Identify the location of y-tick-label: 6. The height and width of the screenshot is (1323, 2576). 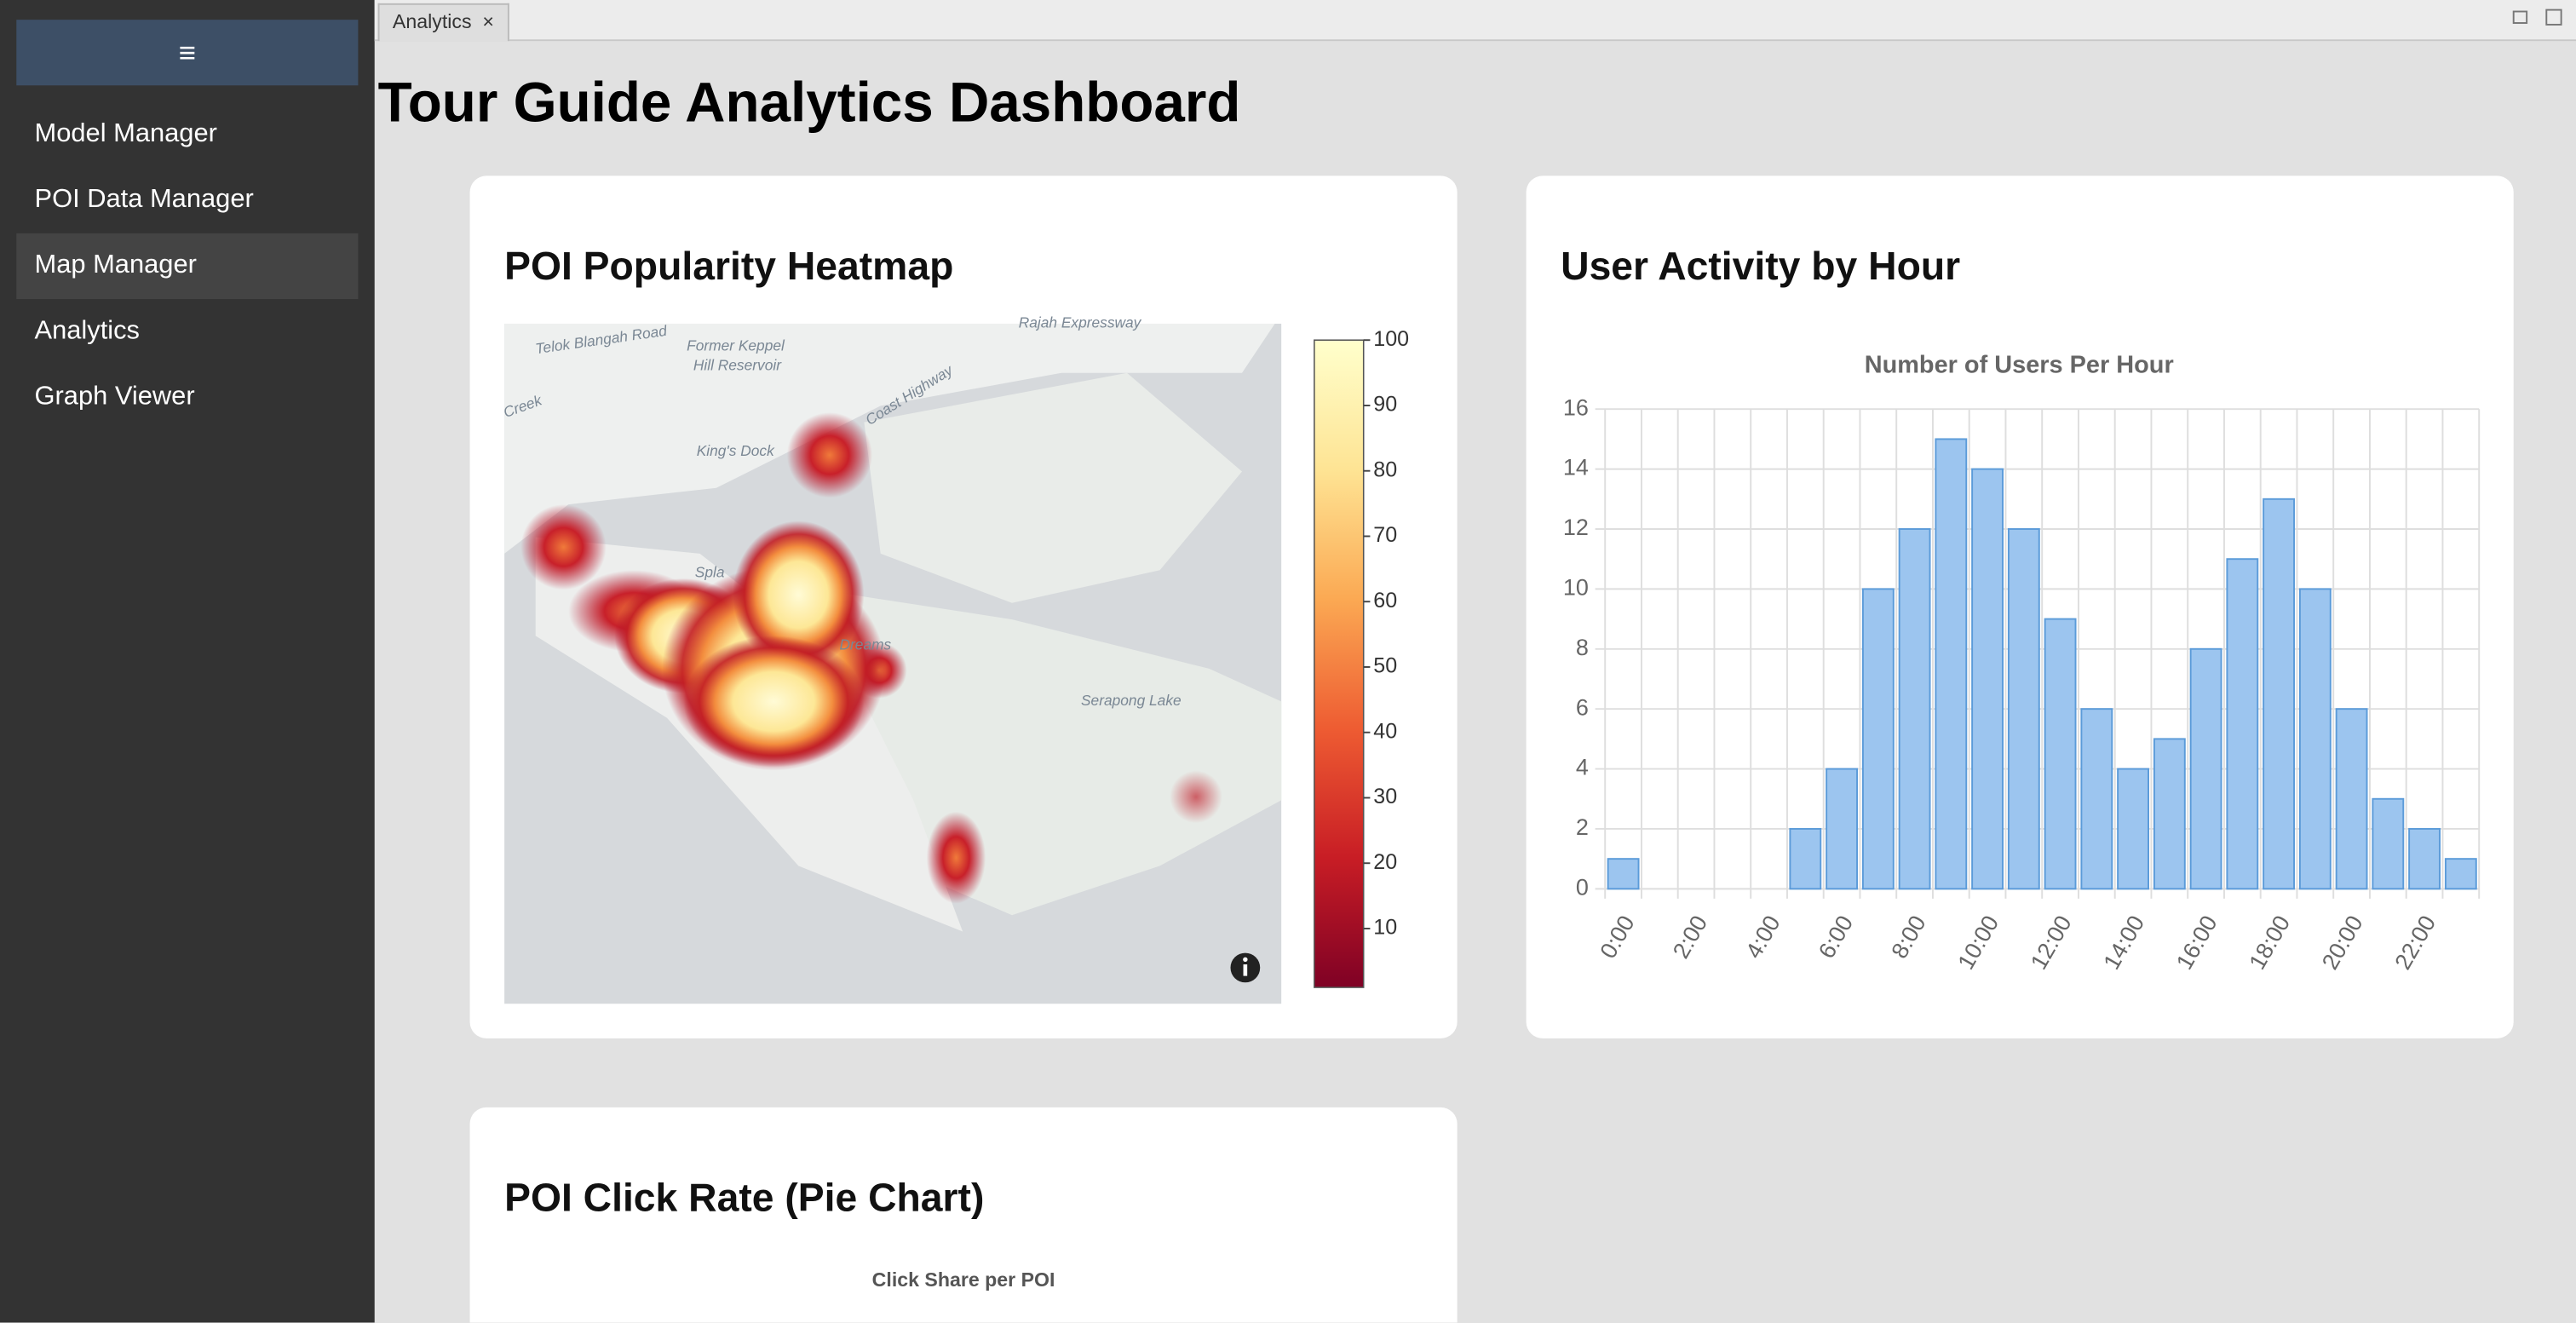
(1583, 707).